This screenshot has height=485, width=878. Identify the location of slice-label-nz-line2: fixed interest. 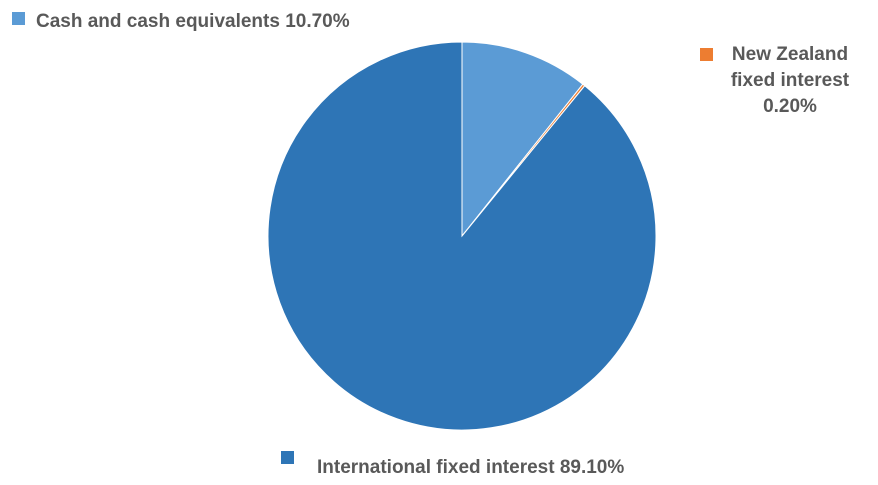
(784, 81).